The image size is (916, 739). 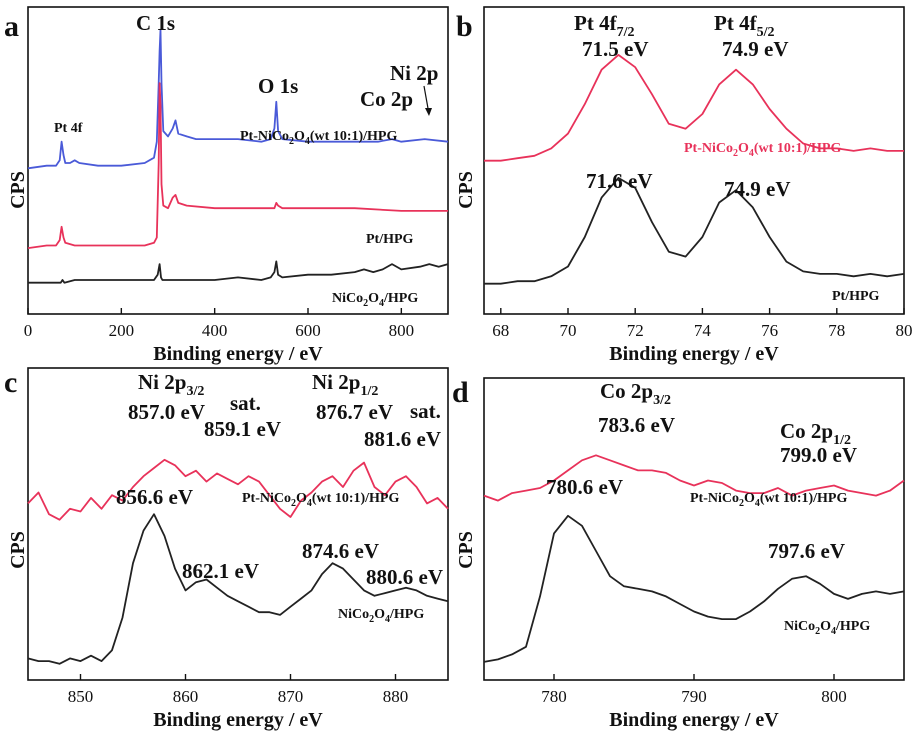 I want to click on panel-a-xtick-label-1: 200, so click(x=122, y=330).